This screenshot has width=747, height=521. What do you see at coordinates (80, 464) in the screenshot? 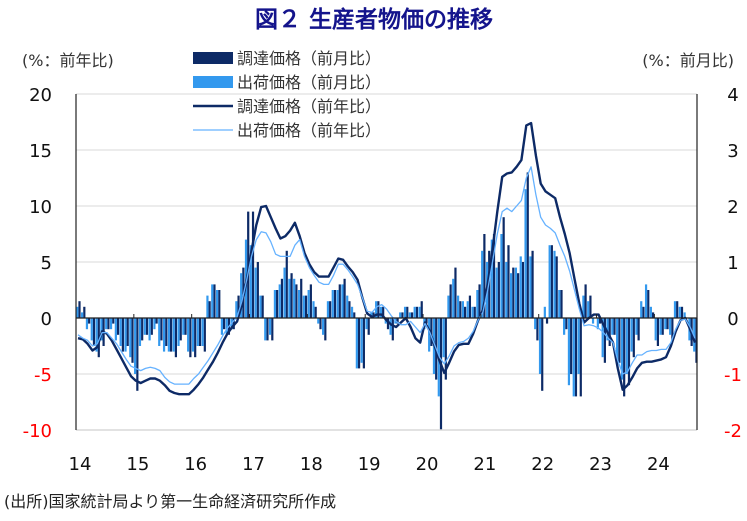
I see `x-tick-label: 14` at bounding box center [80, 464].